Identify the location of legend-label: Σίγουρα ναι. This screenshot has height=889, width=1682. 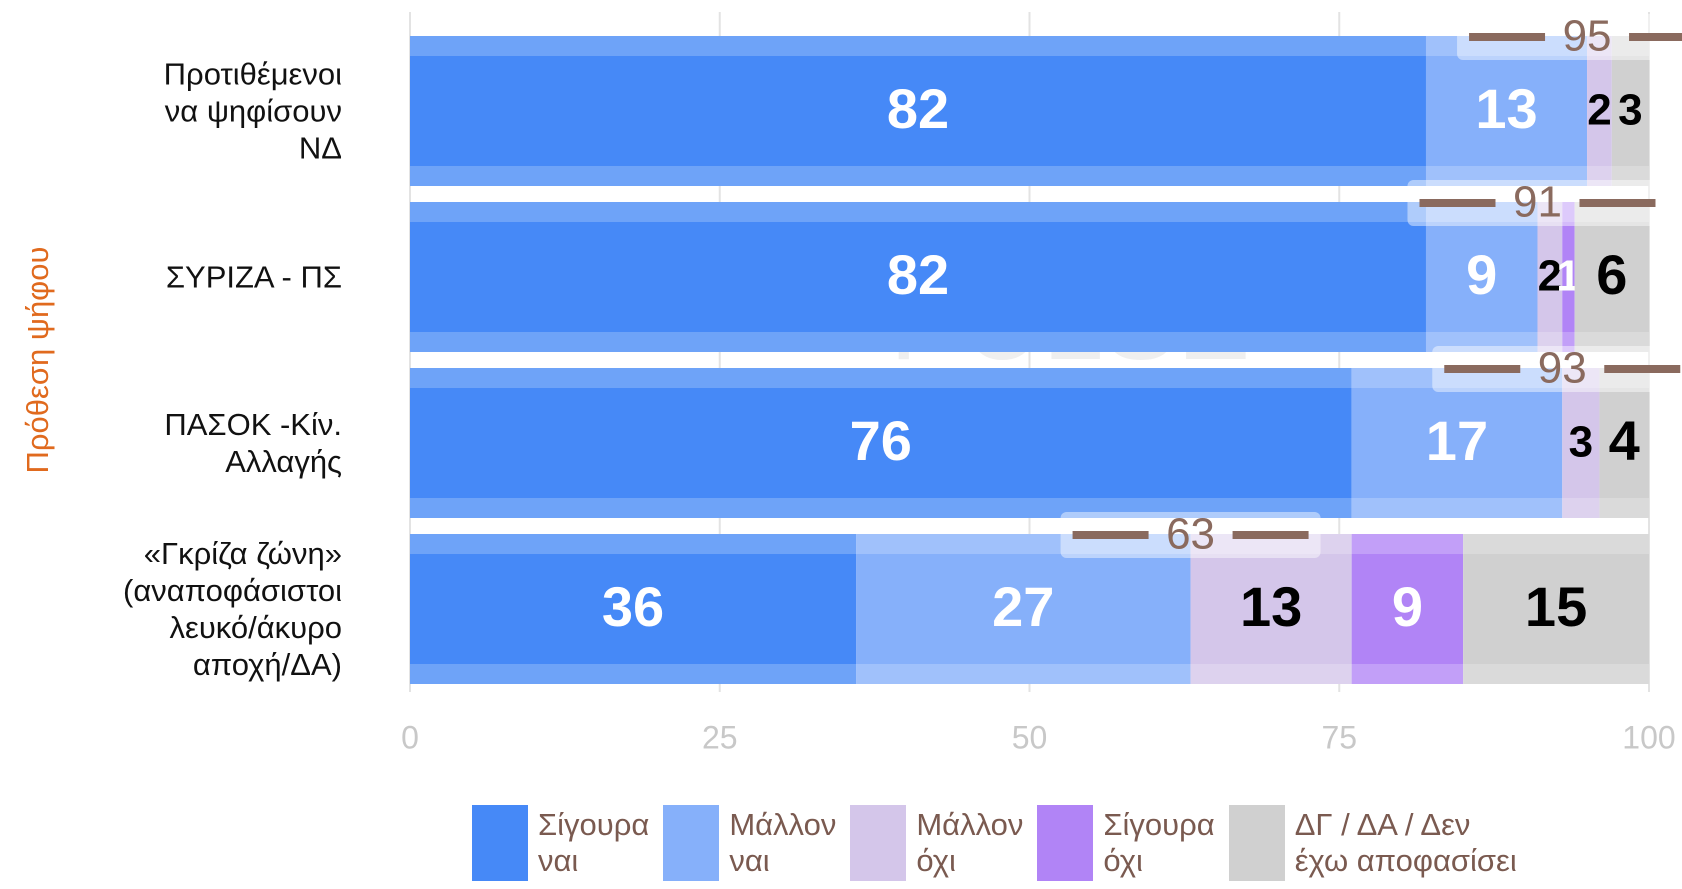
(594, 842).